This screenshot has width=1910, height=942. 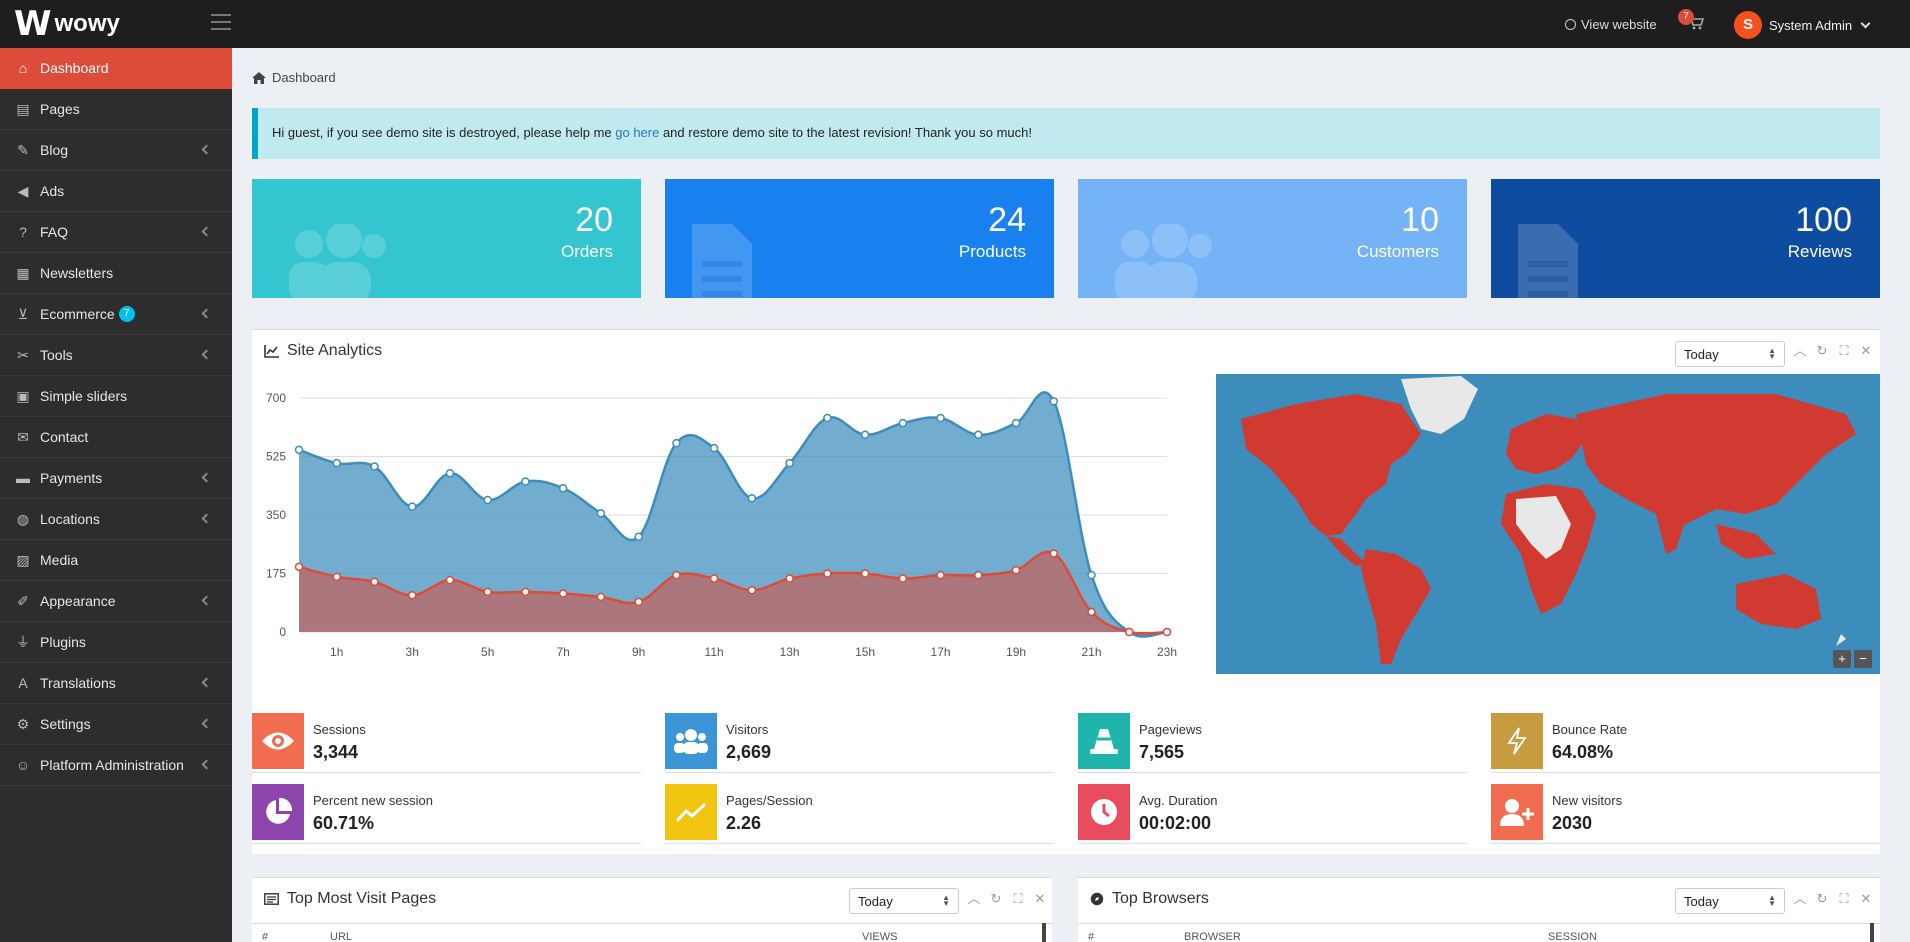 I want to click on series-1-area, so click(x=733, y=592).